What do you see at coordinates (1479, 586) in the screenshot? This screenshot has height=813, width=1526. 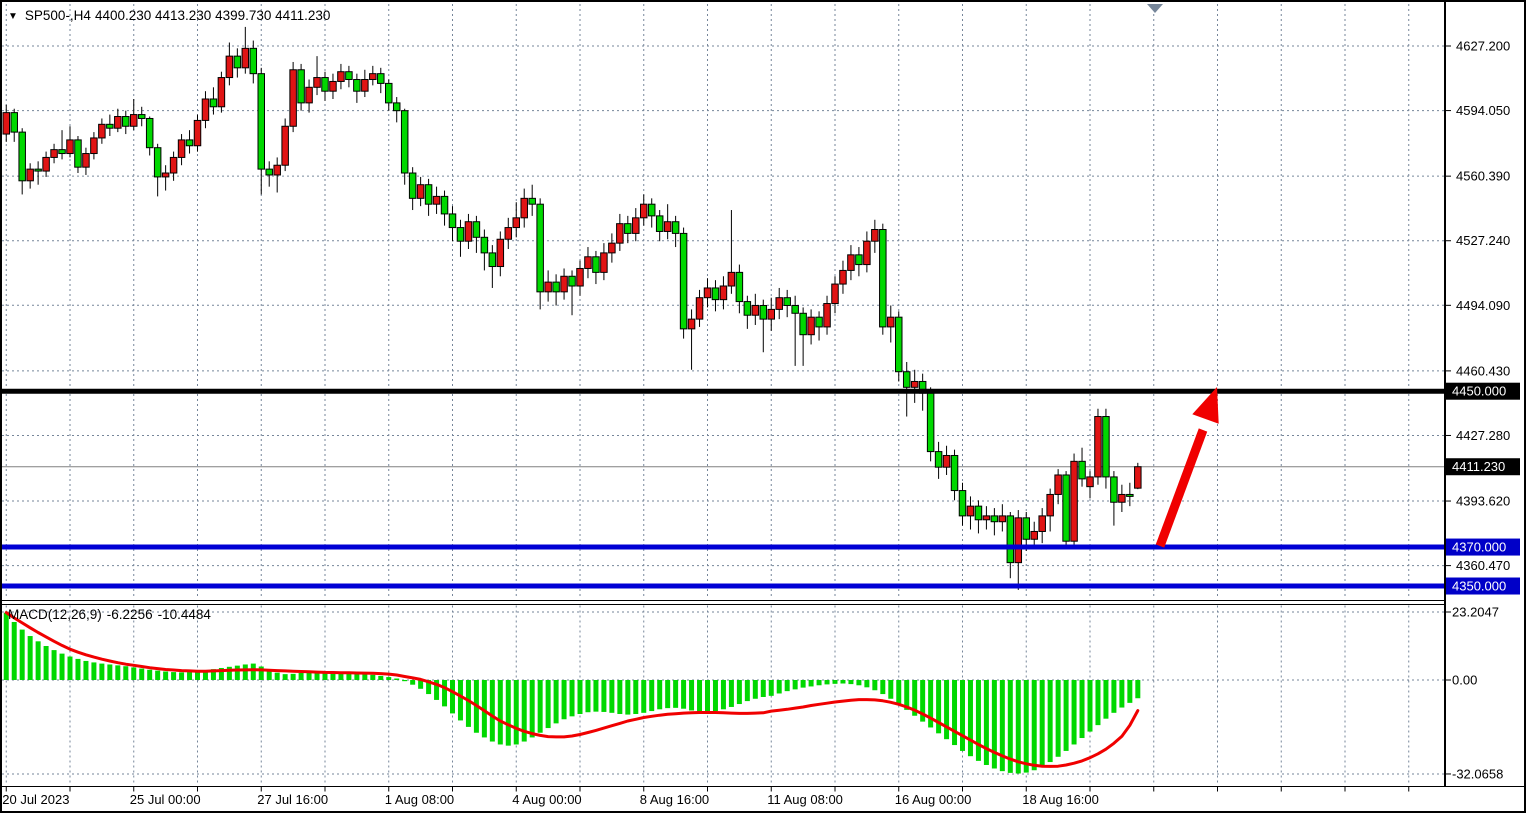 I see `price-badge-label: 4350.000` at bounding box center [1479, 586].